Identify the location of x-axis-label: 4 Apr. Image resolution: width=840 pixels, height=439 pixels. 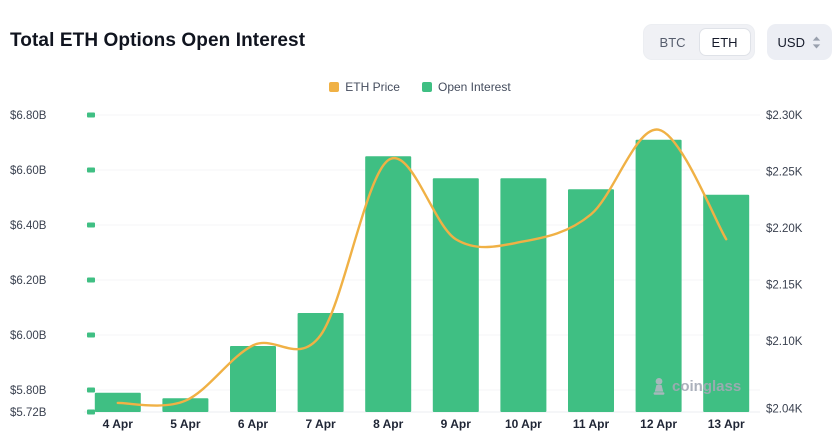
(118, 424).